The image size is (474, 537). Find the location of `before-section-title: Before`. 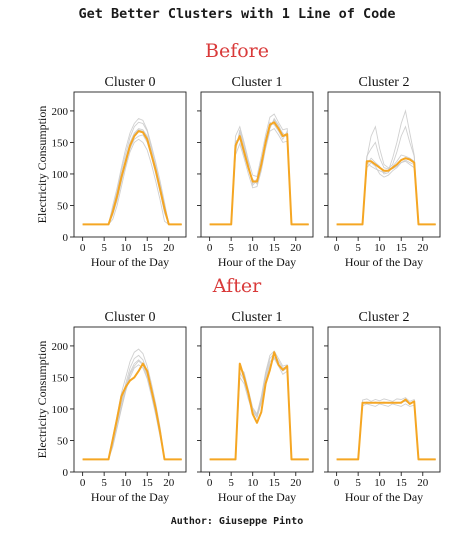

before-section-title: Before is located at coordinates (236, 51).